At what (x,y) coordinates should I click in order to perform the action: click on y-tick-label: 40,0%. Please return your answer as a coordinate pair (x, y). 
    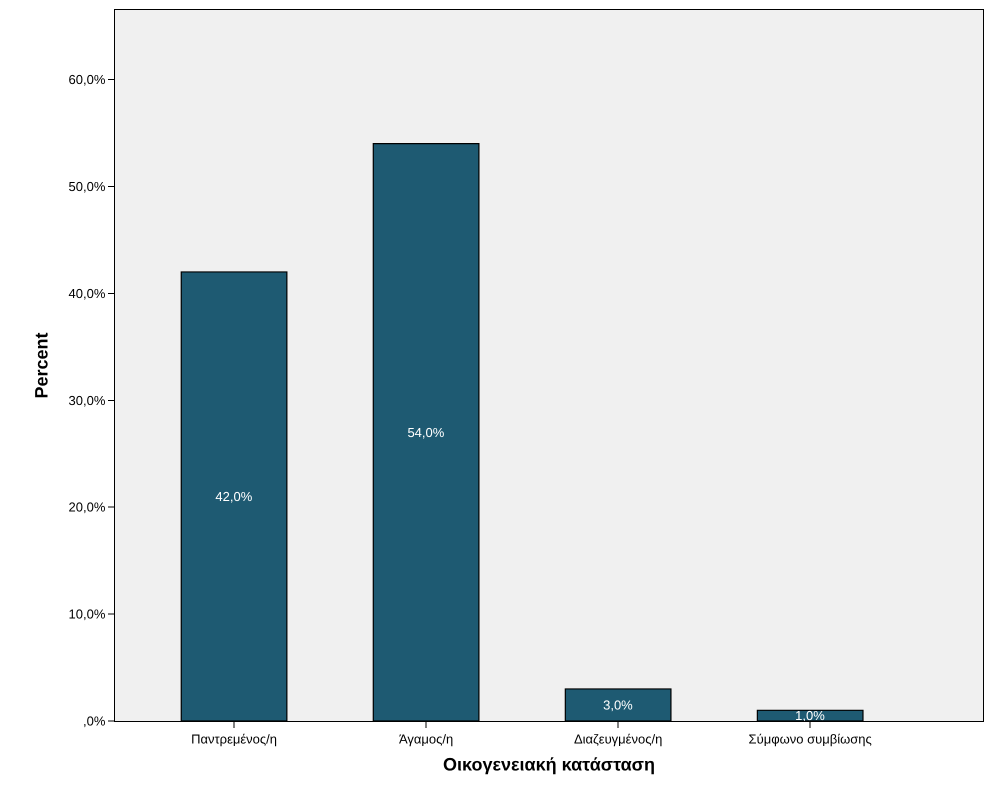
    Looking at the image, I should click on (87, 293).